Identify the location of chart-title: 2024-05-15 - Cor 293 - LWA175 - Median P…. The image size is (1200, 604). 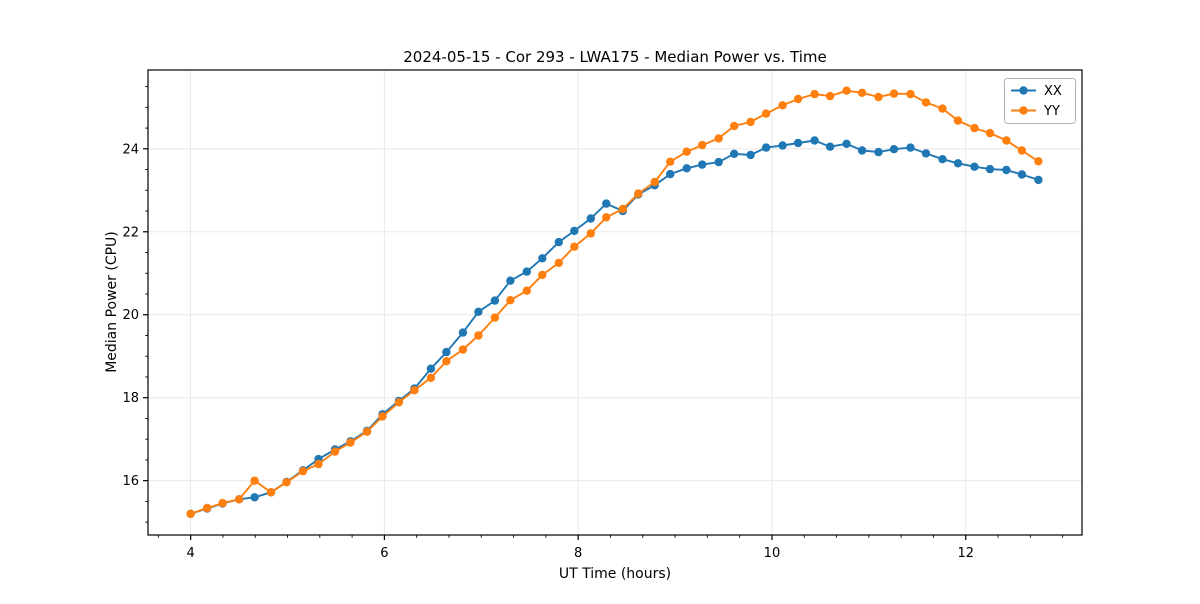
(615, 57).